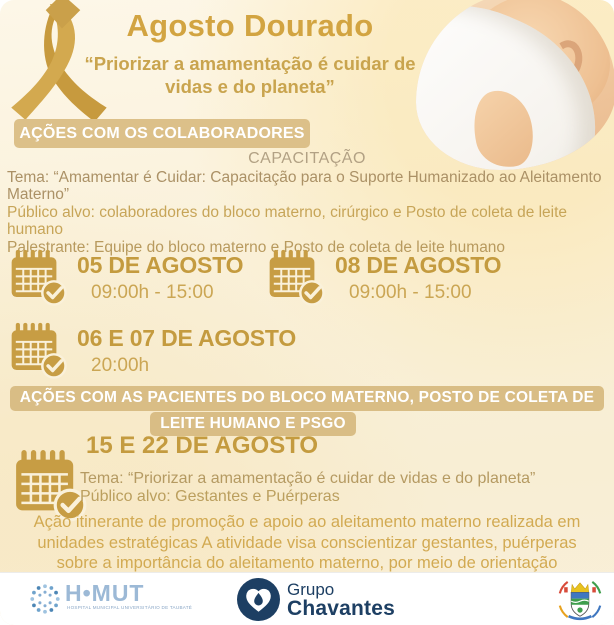  I want to click on hmut-name: H•MUT, so click(105, 593).